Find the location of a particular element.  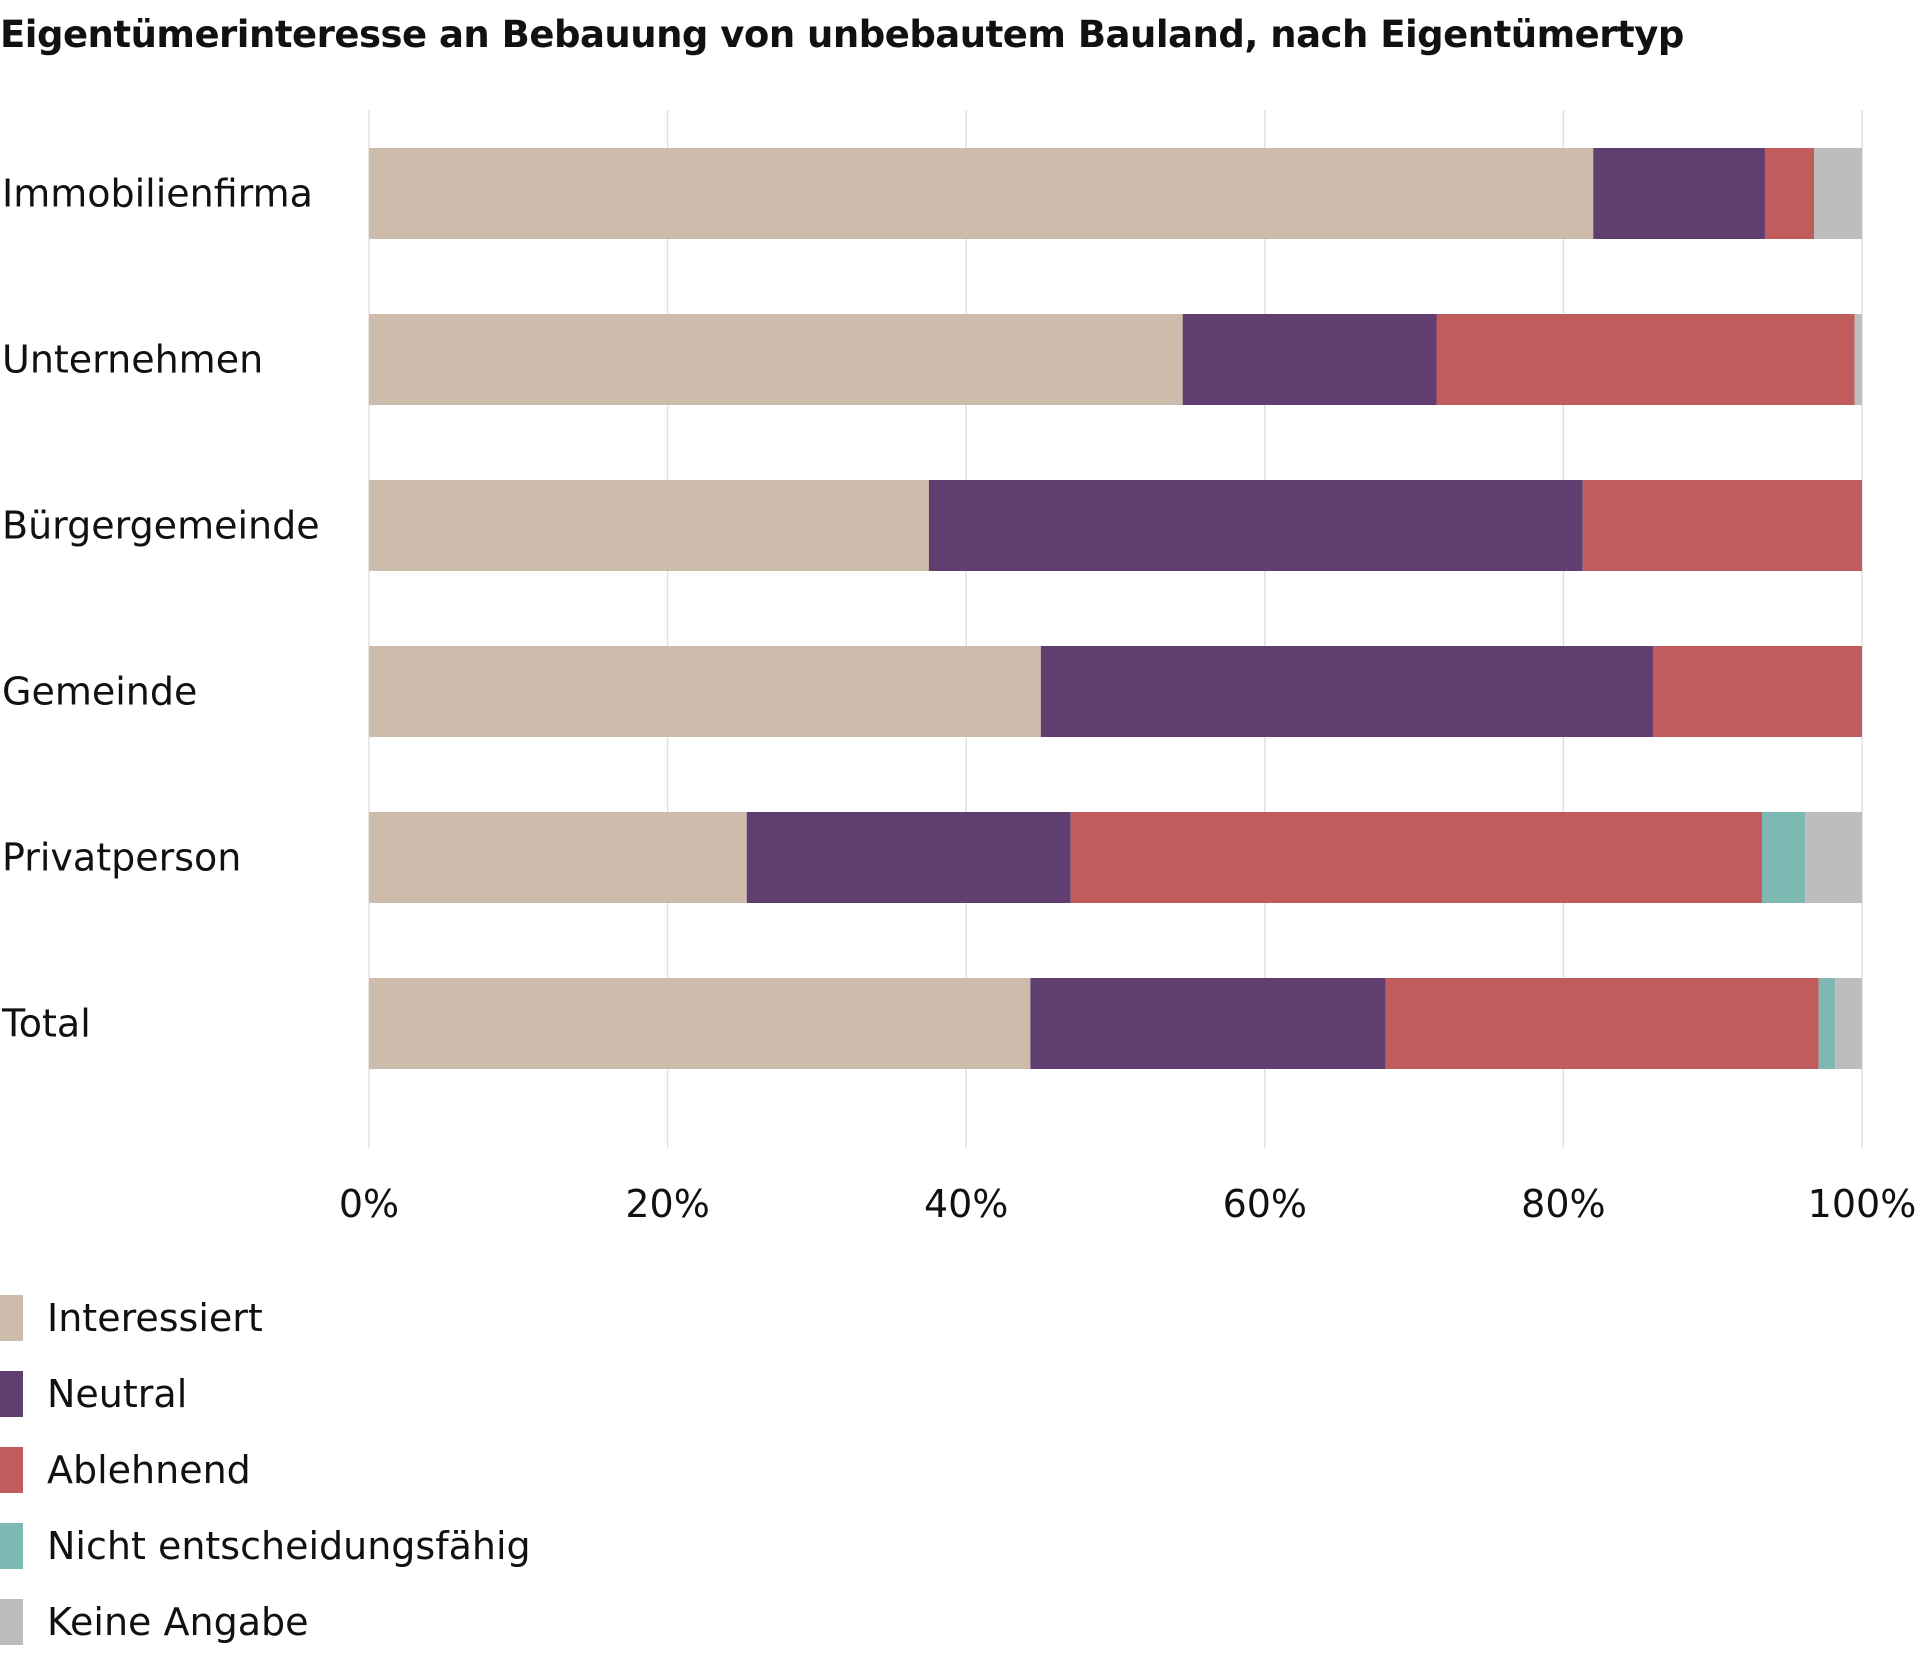

category-label-5: Total is located at coordinates (46, 1024).